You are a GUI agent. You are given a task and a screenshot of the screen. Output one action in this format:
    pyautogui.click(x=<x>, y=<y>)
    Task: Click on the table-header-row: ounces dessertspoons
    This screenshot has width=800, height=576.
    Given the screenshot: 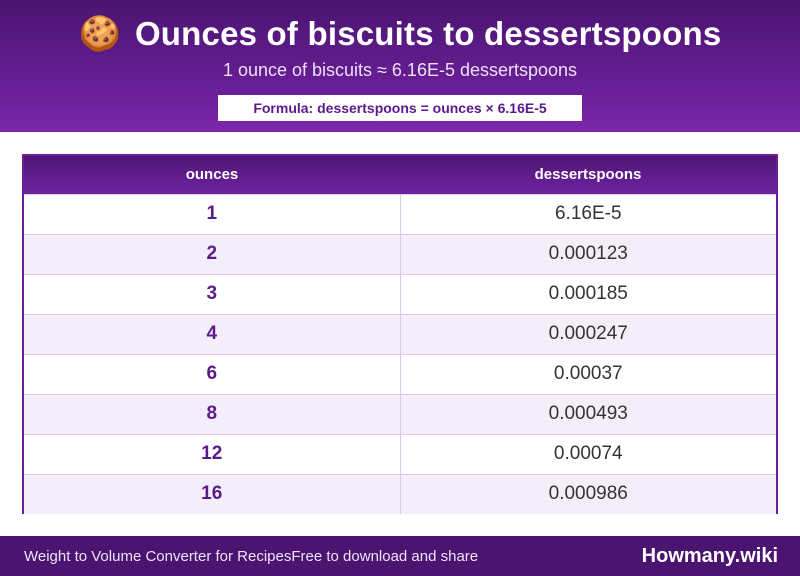 What is the action you would take?
    pyautogui.click(x=400, y=175)
    